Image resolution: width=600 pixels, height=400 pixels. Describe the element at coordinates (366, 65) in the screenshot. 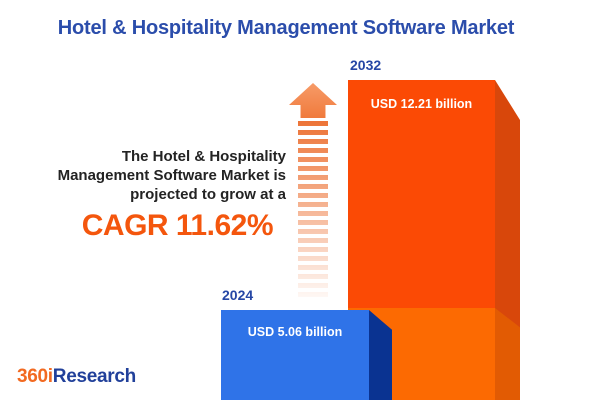

I see `year-label-2032: 2032` at that location.